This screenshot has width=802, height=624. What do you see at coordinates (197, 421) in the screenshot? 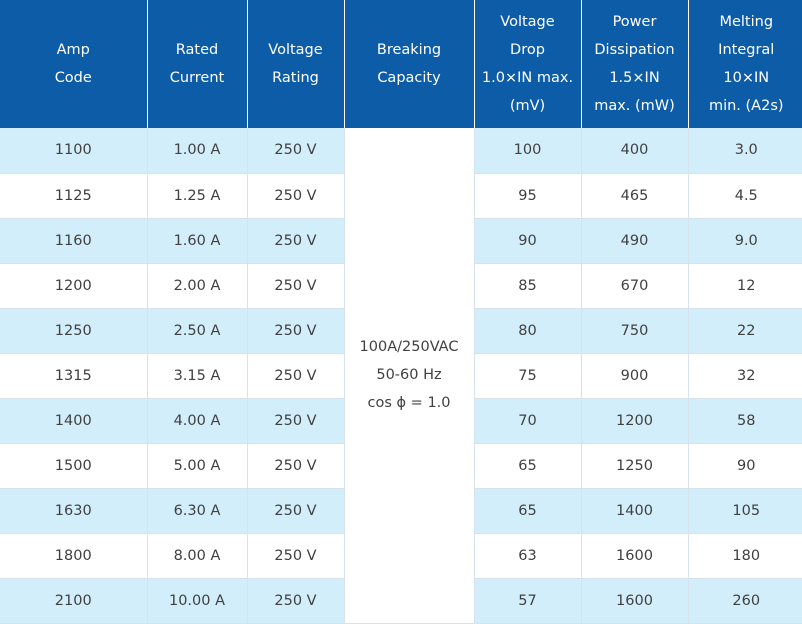
I see `rated-current-cell: 4.00 A` at bounding box center [197, 421].